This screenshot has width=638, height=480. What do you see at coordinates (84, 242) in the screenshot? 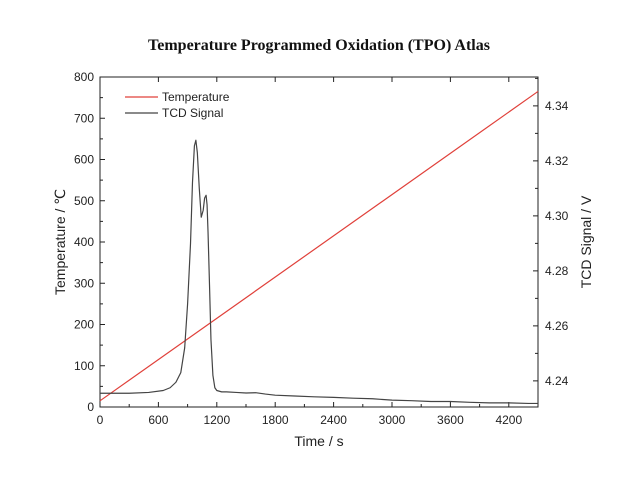
I see `y-left-tick-label: 400` at bounding box center [84, 242].